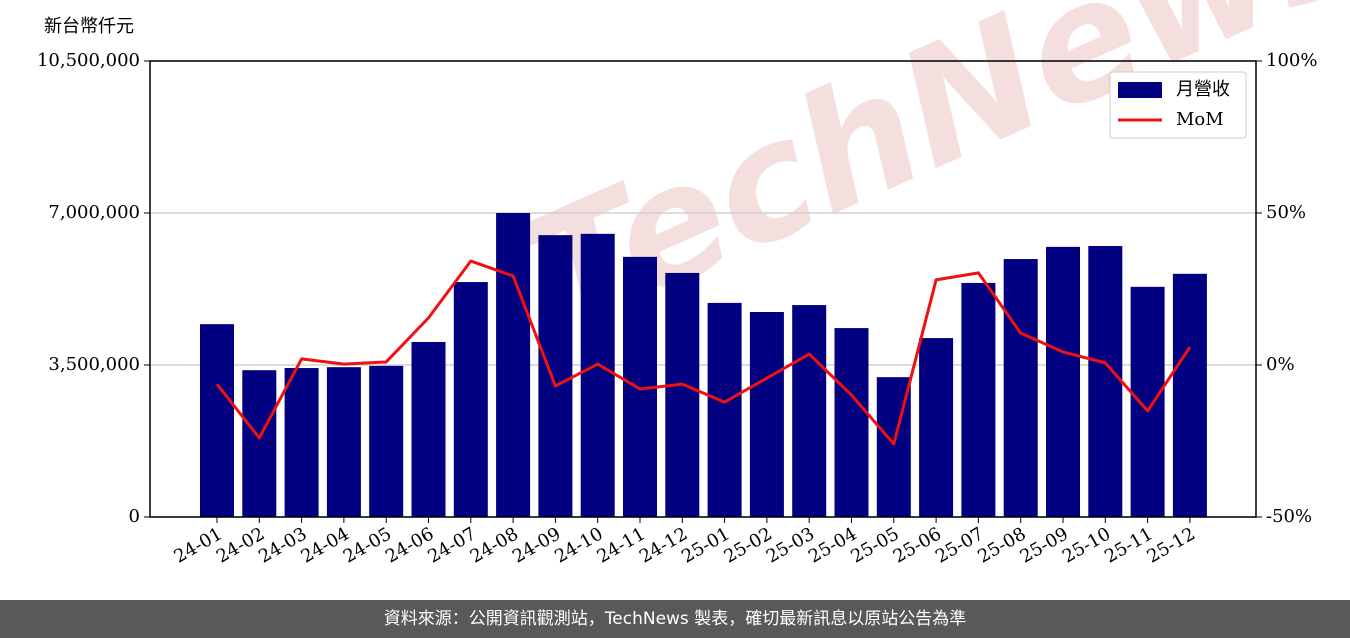 The image size is (1350, 638). I want to click on footer: 資料來源：公開資訊觀測站，TechNews 製表，確切最新訊息以原站公告為準, so click(675, 619).